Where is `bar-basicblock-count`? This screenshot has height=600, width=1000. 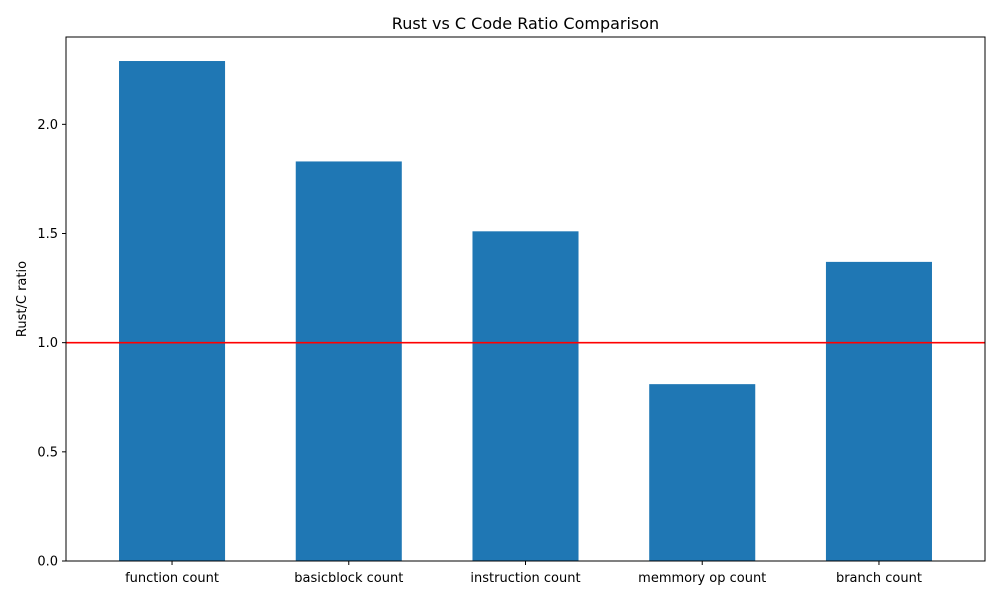 bar-basicblock-count is located at coordinates (348, 361).